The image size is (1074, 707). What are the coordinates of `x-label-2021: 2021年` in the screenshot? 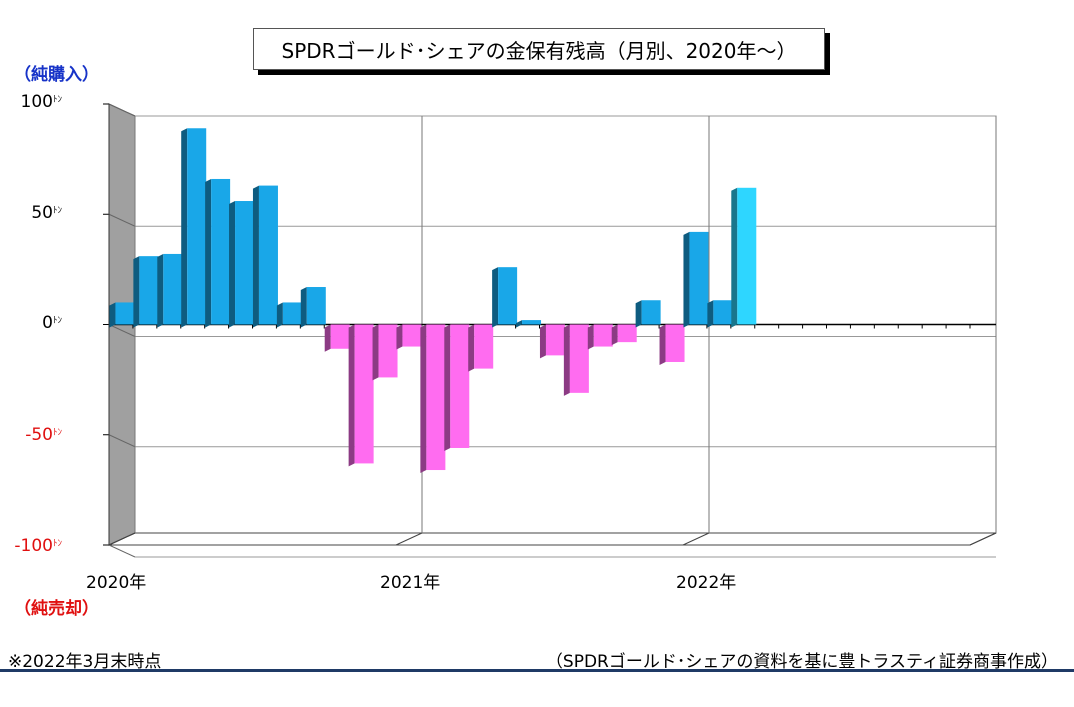 It's located at (410, 583).